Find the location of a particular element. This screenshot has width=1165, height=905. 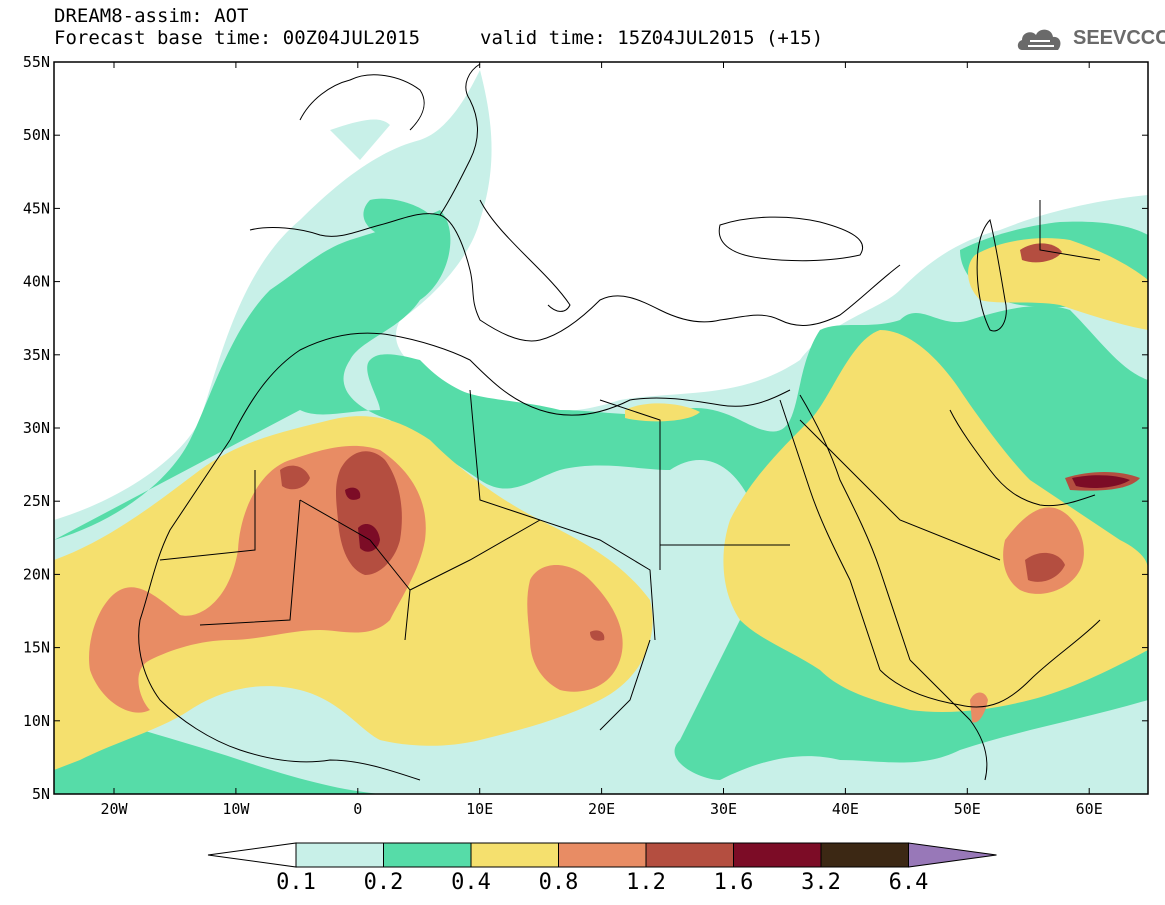

lon-label: 50E is located at coordinates (967, 809).